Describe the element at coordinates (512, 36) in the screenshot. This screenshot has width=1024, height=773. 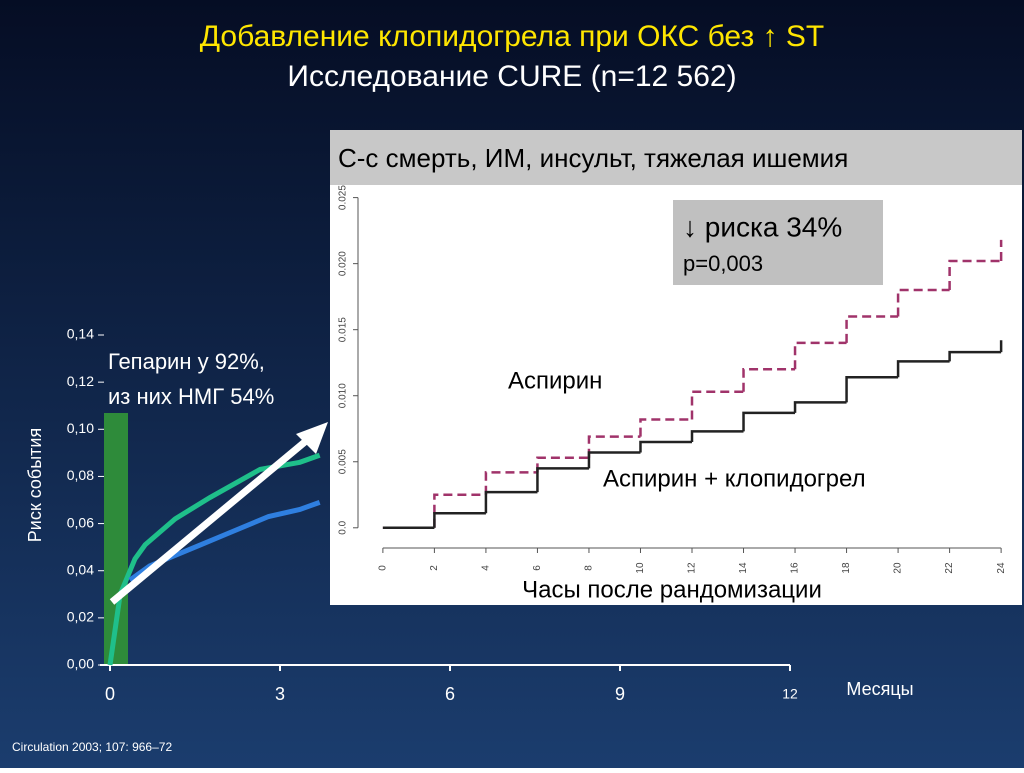
I see `slide-title: Добавление клопидогрела при ОКС без ↑ ST` at that location.